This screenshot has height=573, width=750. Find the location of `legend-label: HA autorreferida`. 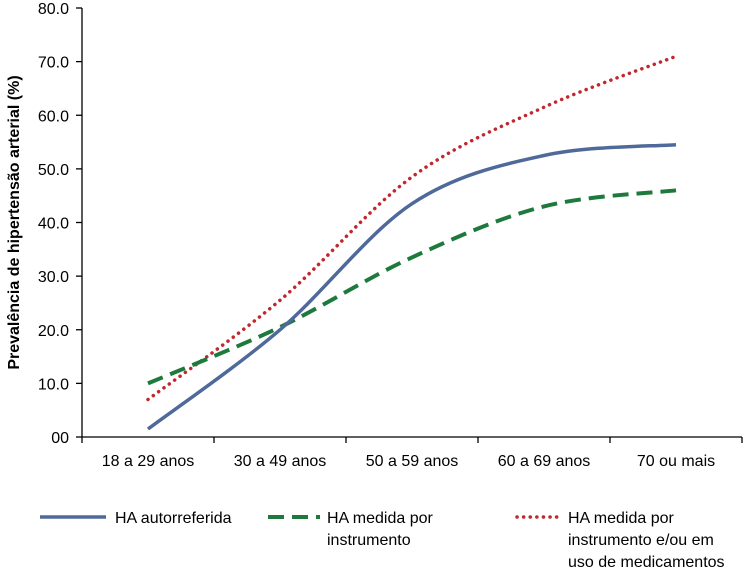

legend-label: HA autorreferida is located at coordinates (173, 518).